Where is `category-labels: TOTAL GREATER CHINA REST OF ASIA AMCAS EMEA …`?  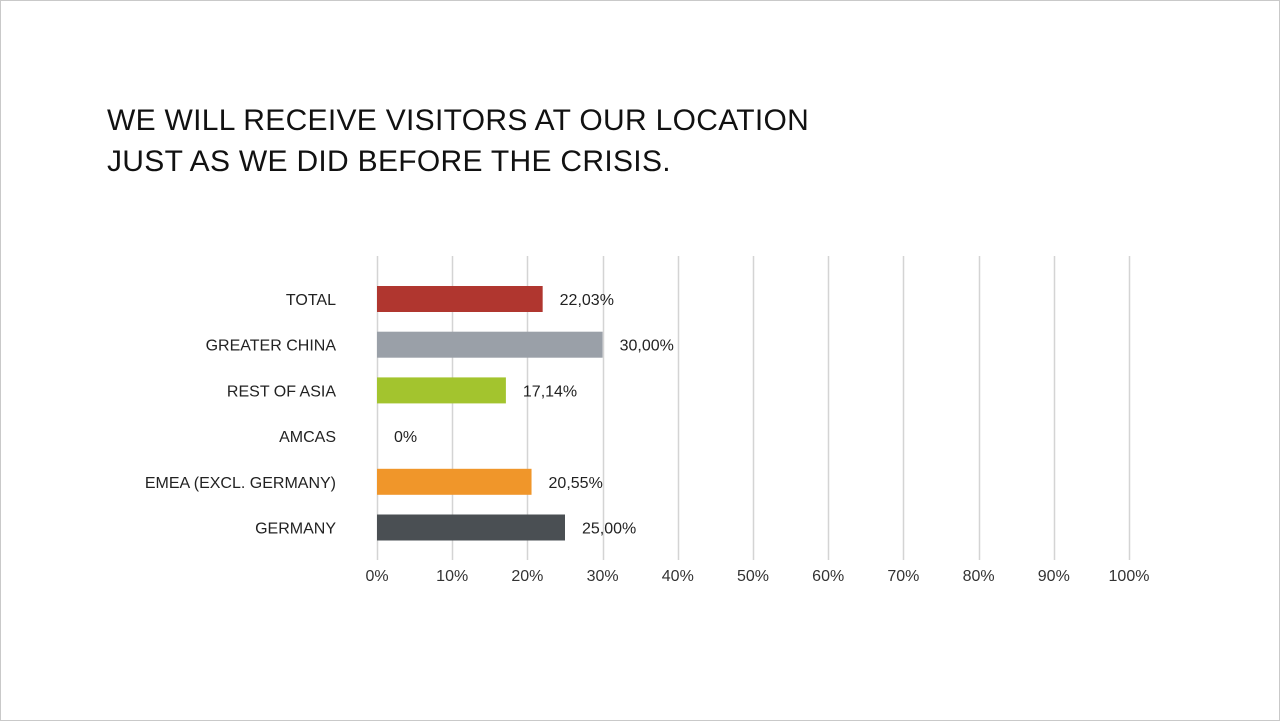 category-labels: TOTAL GREATER CHINA REST OF ASIA AMCAS EMEA … is located at coordinates (240, 415).